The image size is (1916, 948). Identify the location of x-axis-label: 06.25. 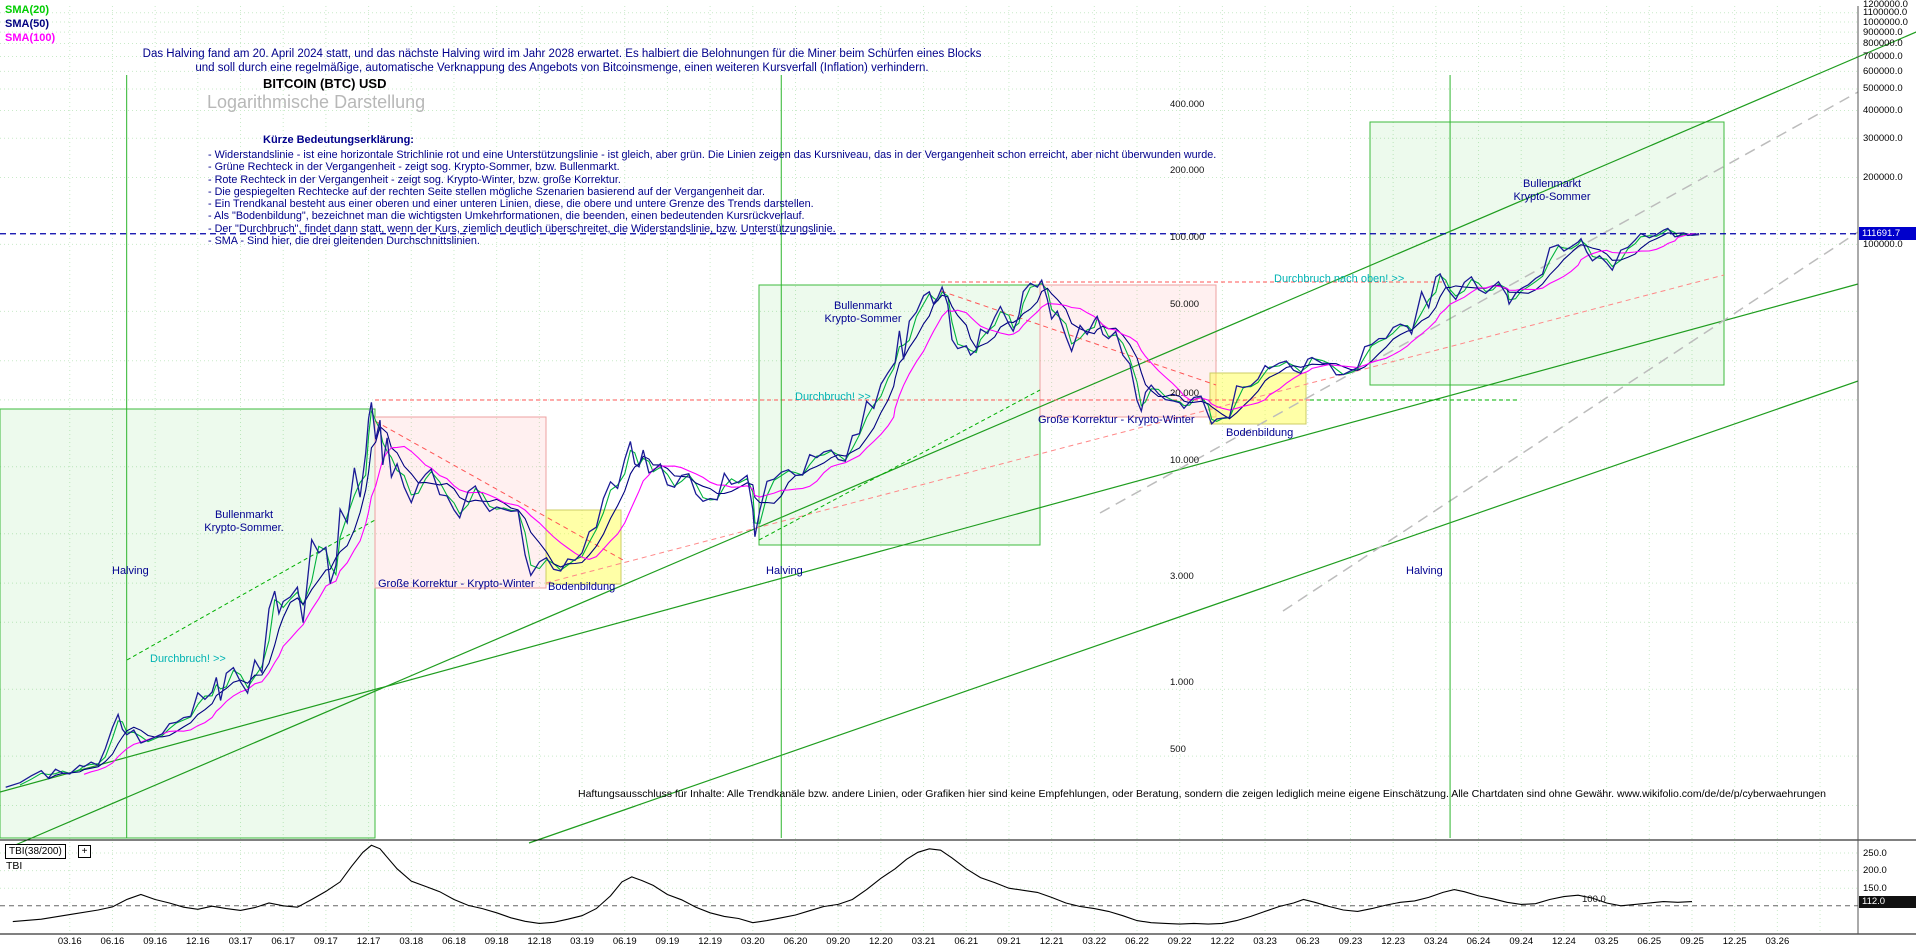
(1649, 941).